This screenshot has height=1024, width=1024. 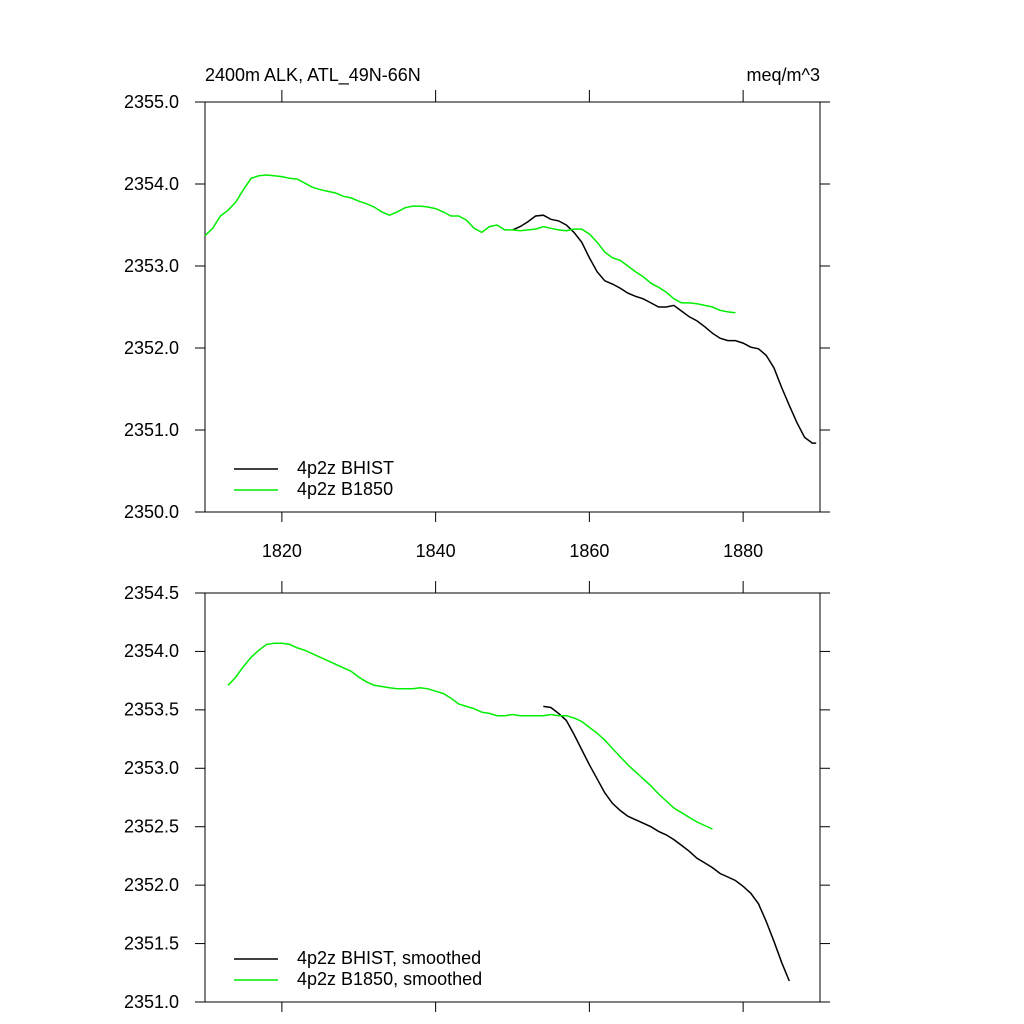 What do you see at coordinates (313, 75) in the screenshot?
I see `chart-title: 2400m ALK, ATL_49N-66N` at bounding box center [313, 75].